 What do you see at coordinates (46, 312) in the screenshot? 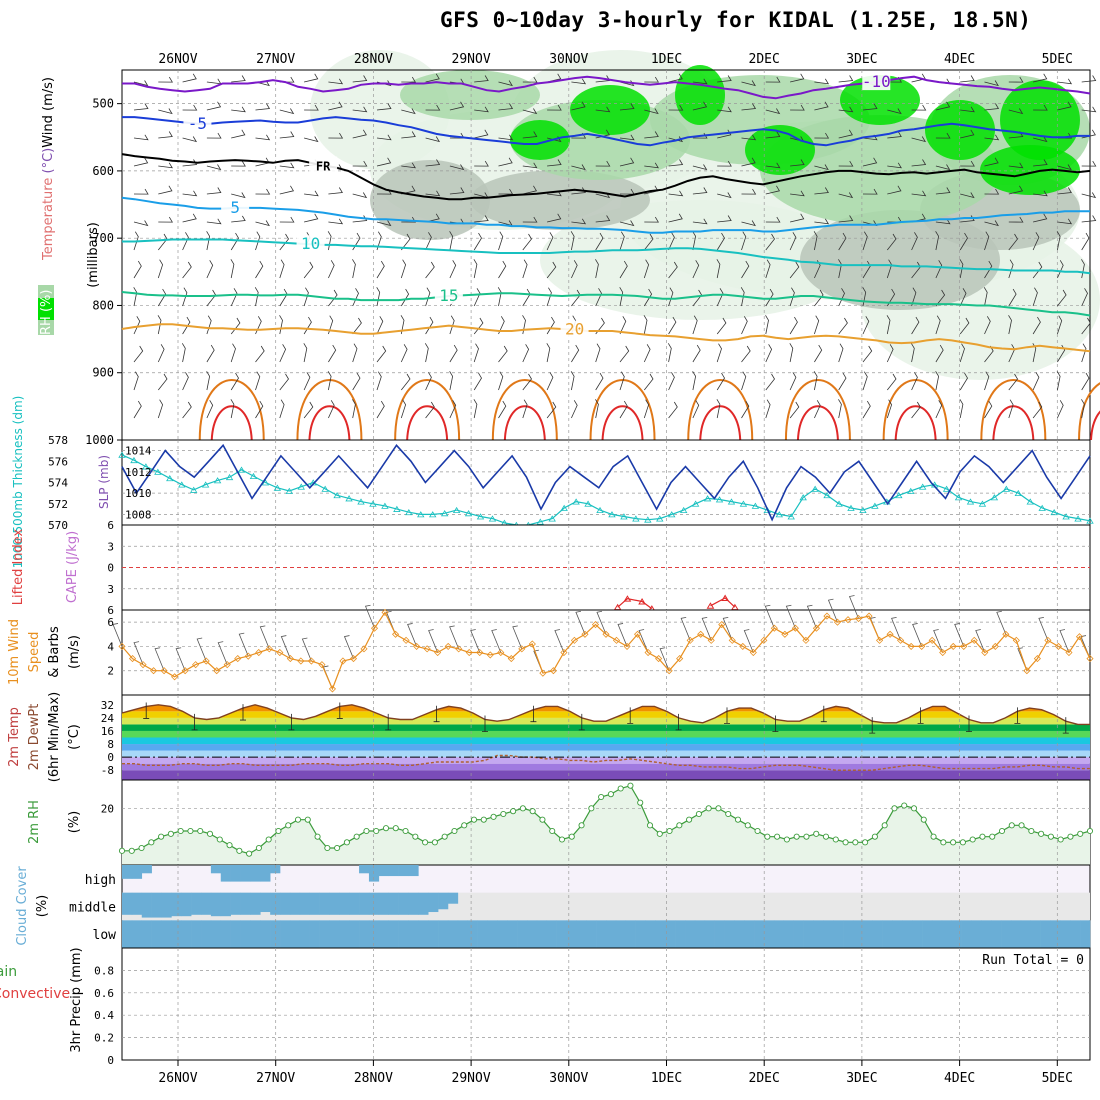
I see `rh-label: RH (%)` at bounding box center [46, 312].